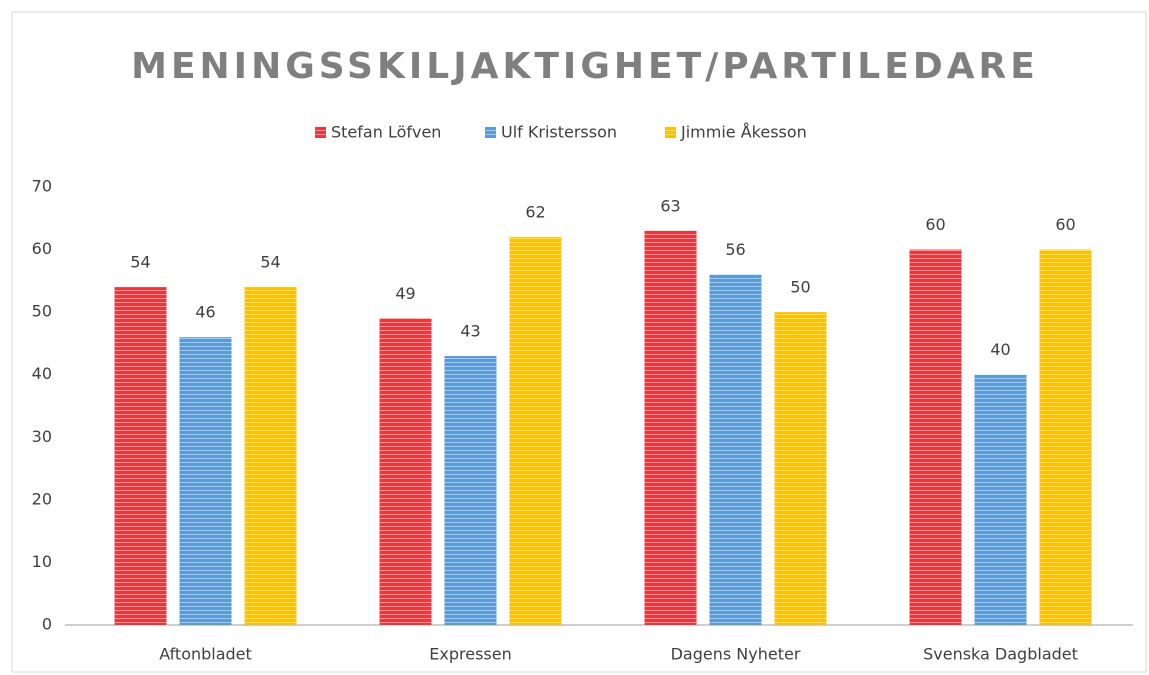 The height and width of the screenshot is (675, 1149). What do you see at coordinates (1000, 349) in the screenshot?
I see `data-label: 40` at bounding box center [1000, 349].